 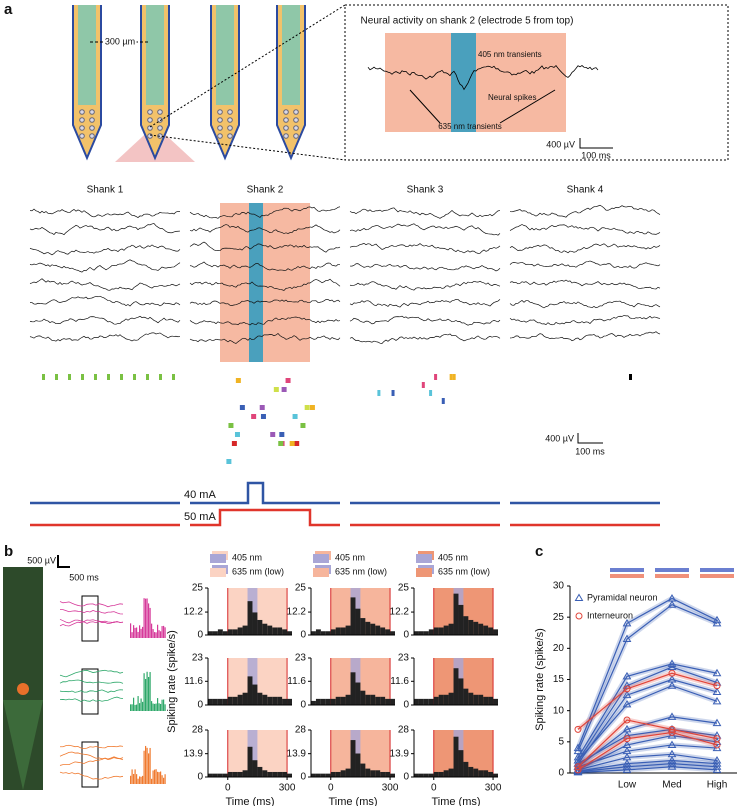 What do you see at coordinates (63, 561) in the screenshot?
I see `scale-bar` at bounding box center [63, 561].